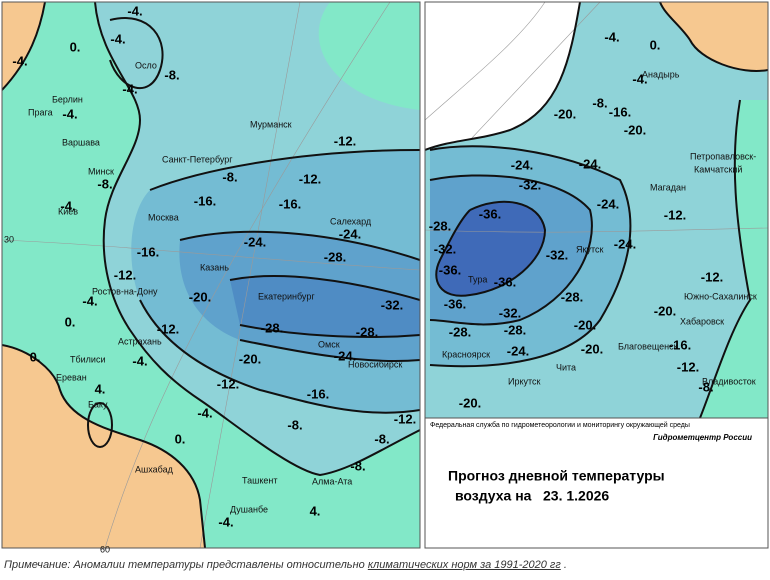 This screenshot has width=770, height=580. I want to click on city-label: Иркутск, so click(524, 381).